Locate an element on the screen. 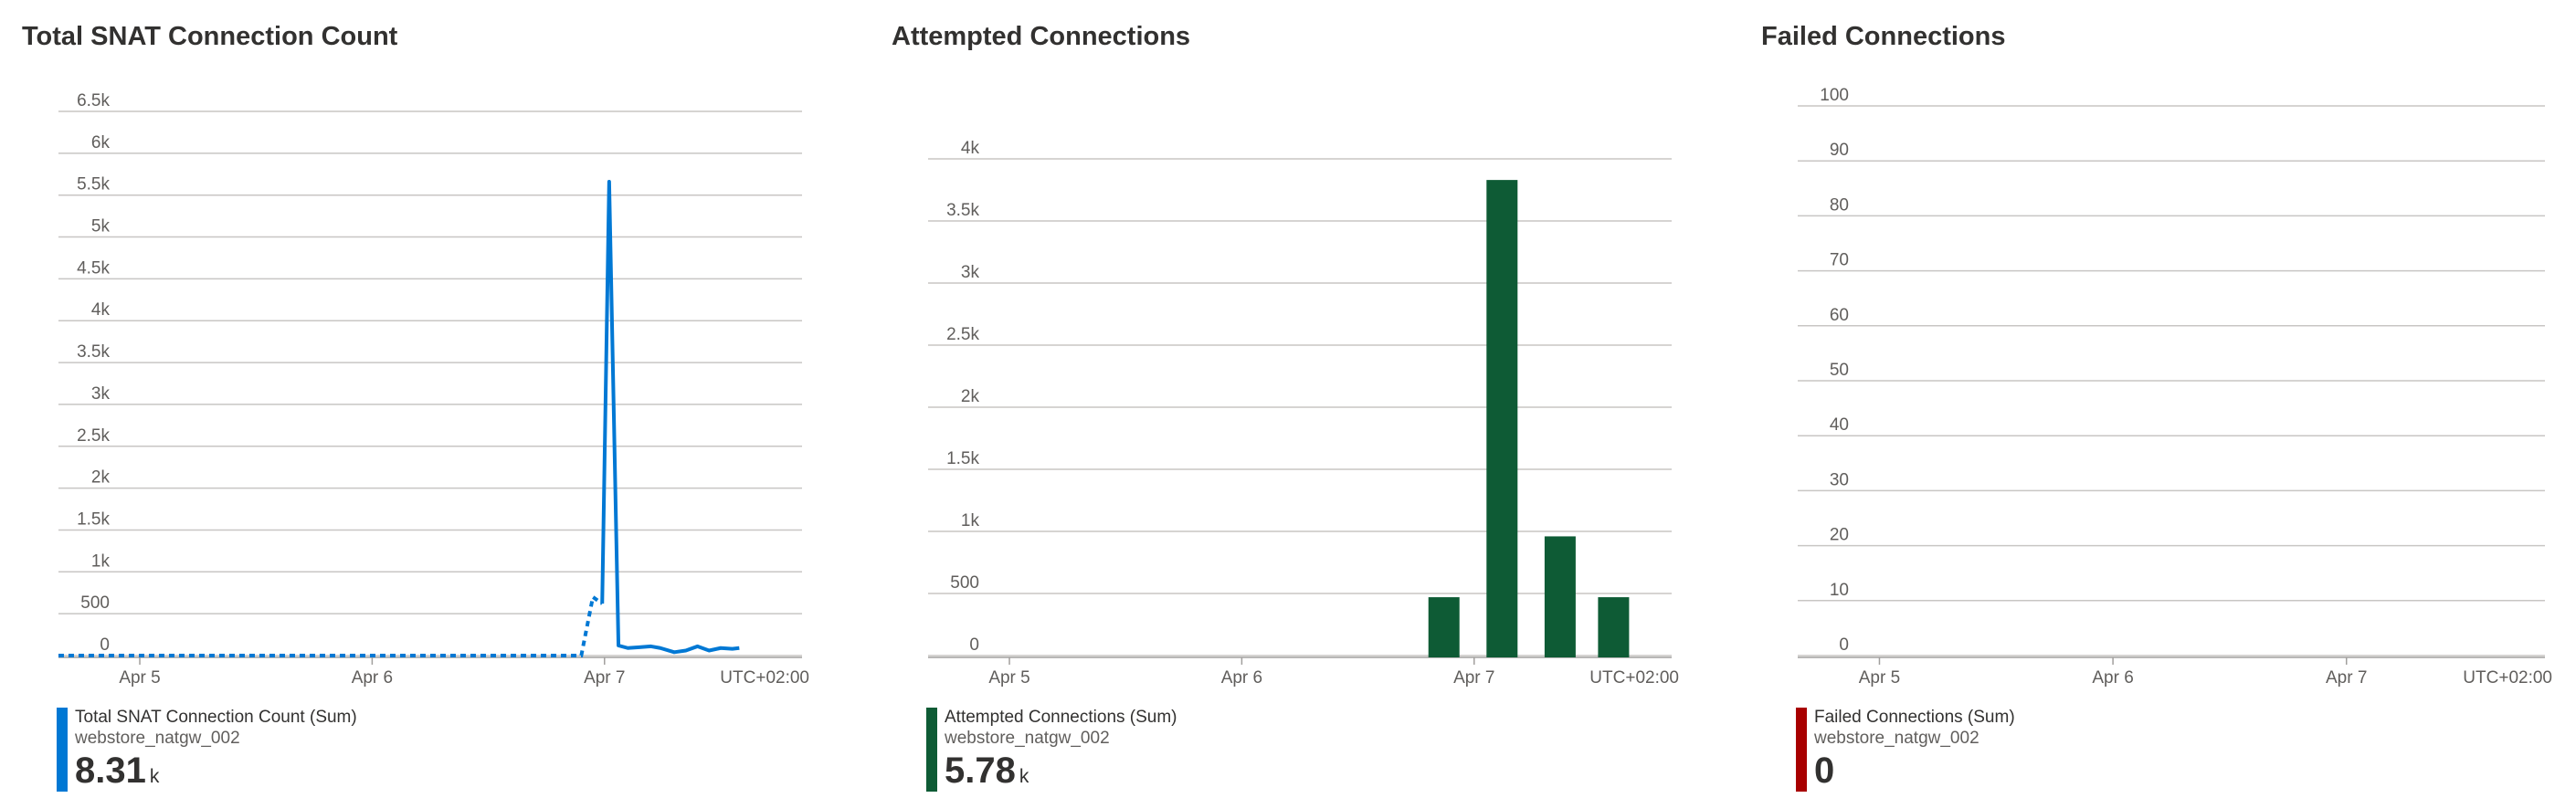 This screenshot has height=798, width=2576. chart-title: Attempted Connections is located at coordinates (1041, 36).